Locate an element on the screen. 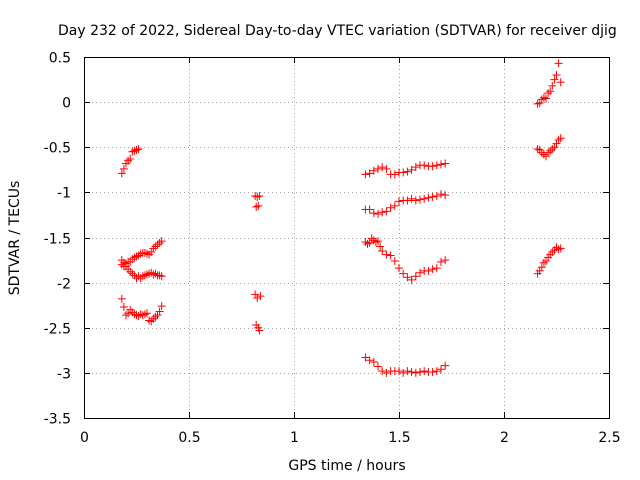  x-tick-label: 0 is located at coordinates (84, 438).